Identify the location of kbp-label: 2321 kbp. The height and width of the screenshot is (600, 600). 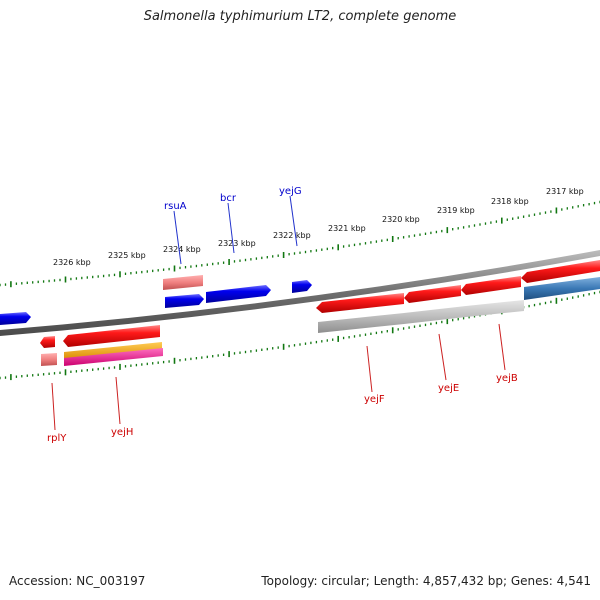
(347, 228).